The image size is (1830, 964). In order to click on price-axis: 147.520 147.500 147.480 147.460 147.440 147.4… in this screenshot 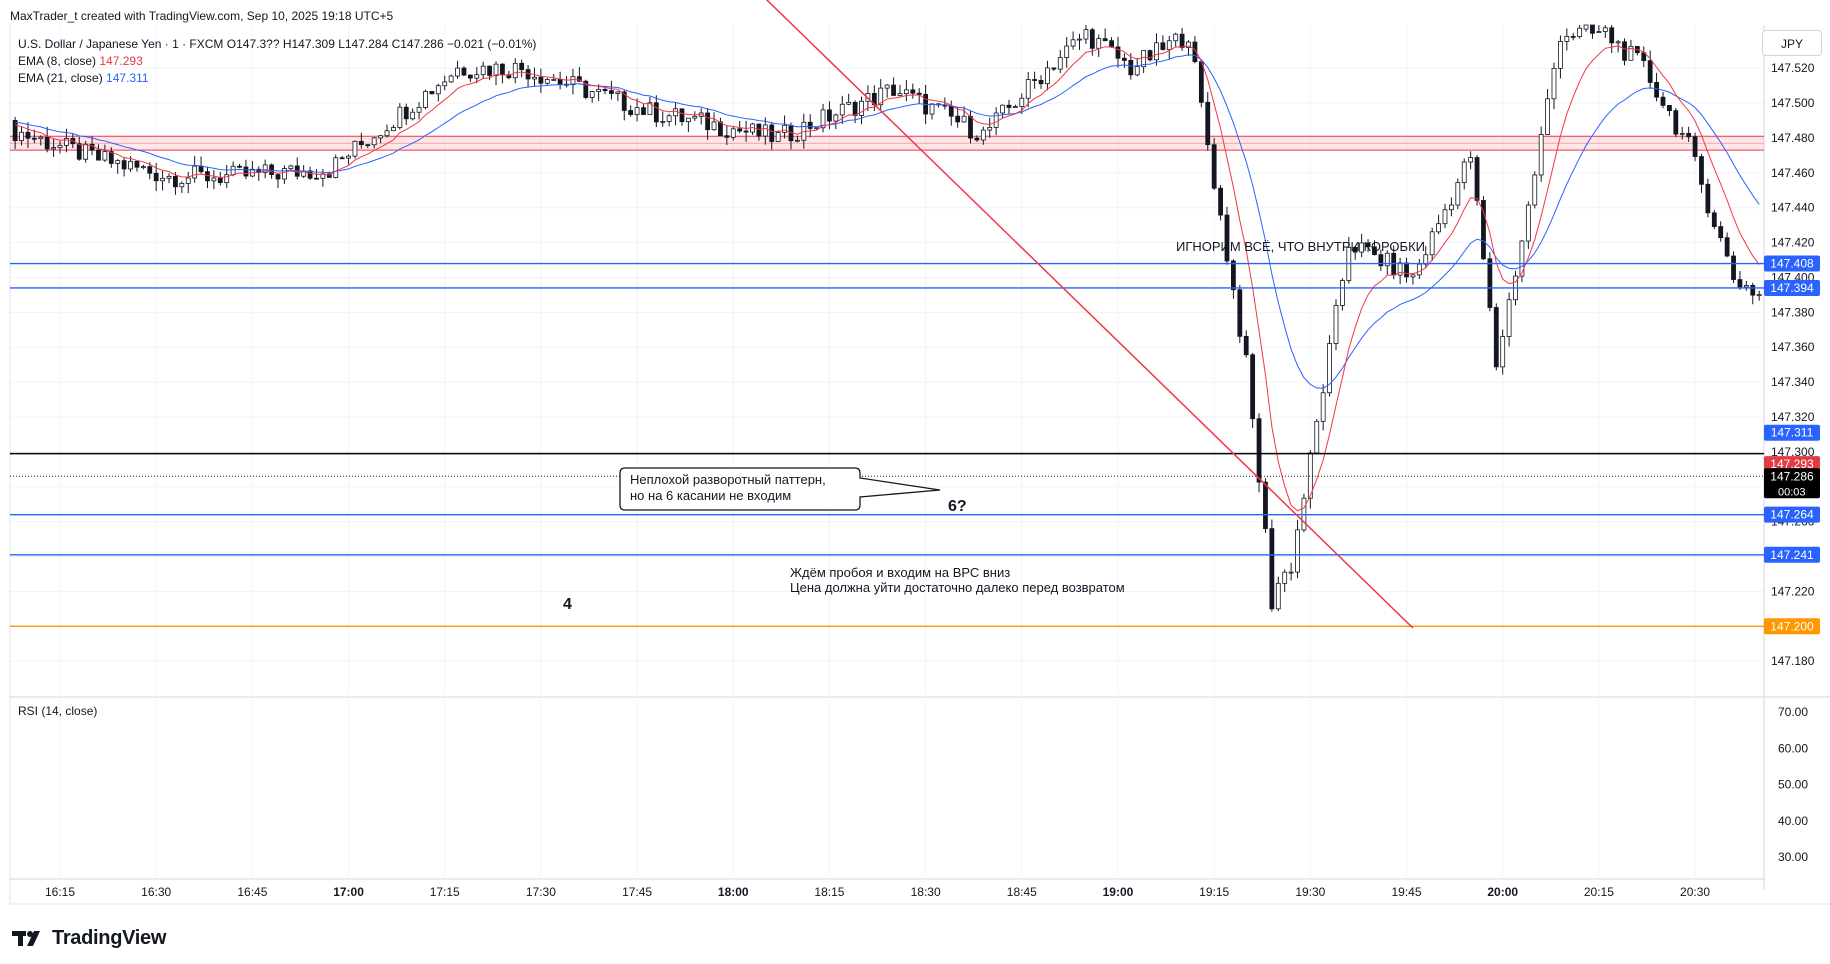, I will do `click(1793, 364)`.